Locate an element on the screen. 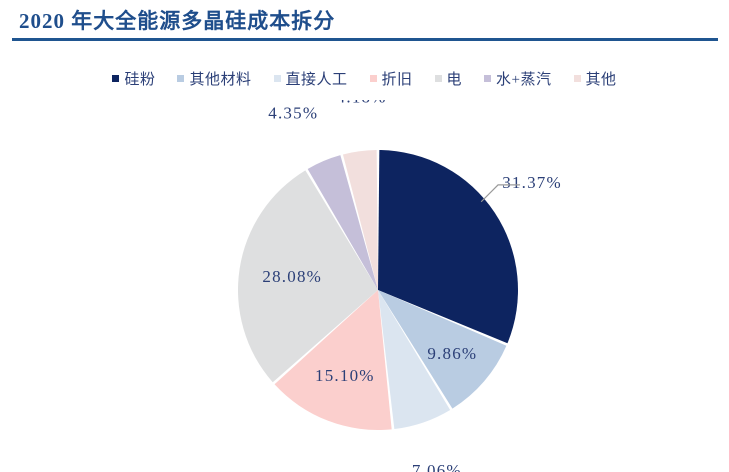 The height and width of the screenshot is (472, 729). legend-item: 直接人工 is located at coordinates (310, 78).